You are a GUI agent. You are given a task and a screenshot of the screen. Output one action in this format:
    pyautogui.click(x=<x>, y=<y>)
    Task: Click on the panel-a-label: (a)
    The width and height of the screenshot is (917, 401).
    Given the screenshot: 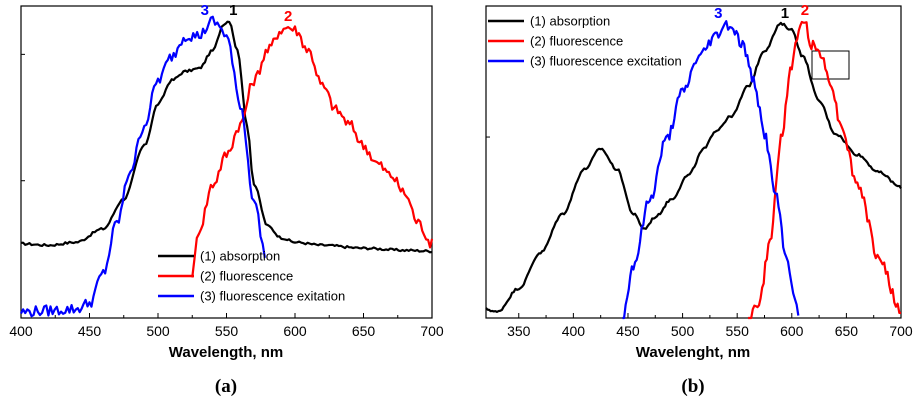 What is the action you would take?
    pyautogui.click(x=226, y=386)
    